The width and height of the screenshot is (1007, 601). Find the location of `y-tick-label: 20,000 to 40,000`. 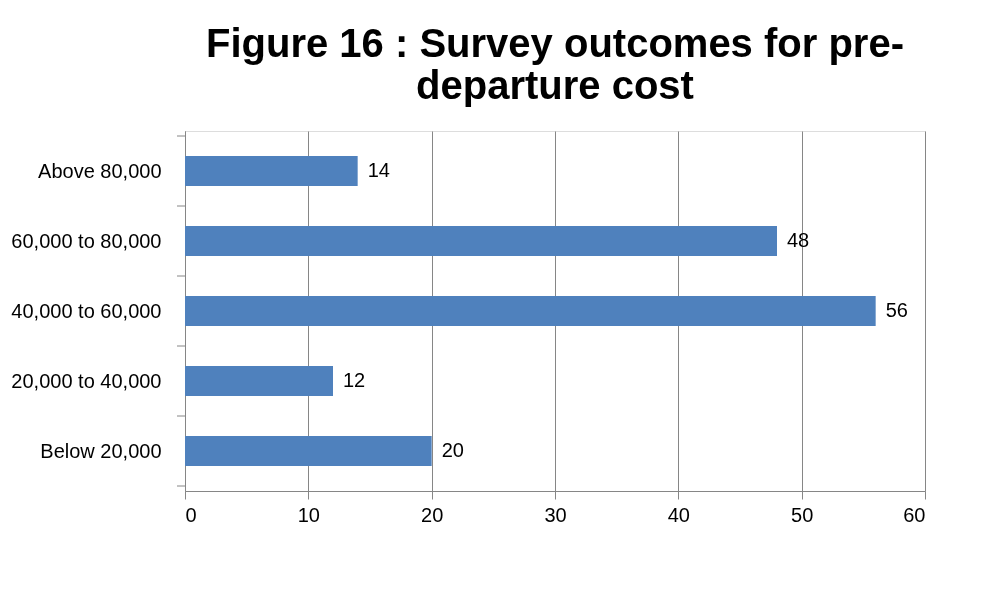

y-tick-label: 20,000 to 40,000 is located at coordinates (86, 380).